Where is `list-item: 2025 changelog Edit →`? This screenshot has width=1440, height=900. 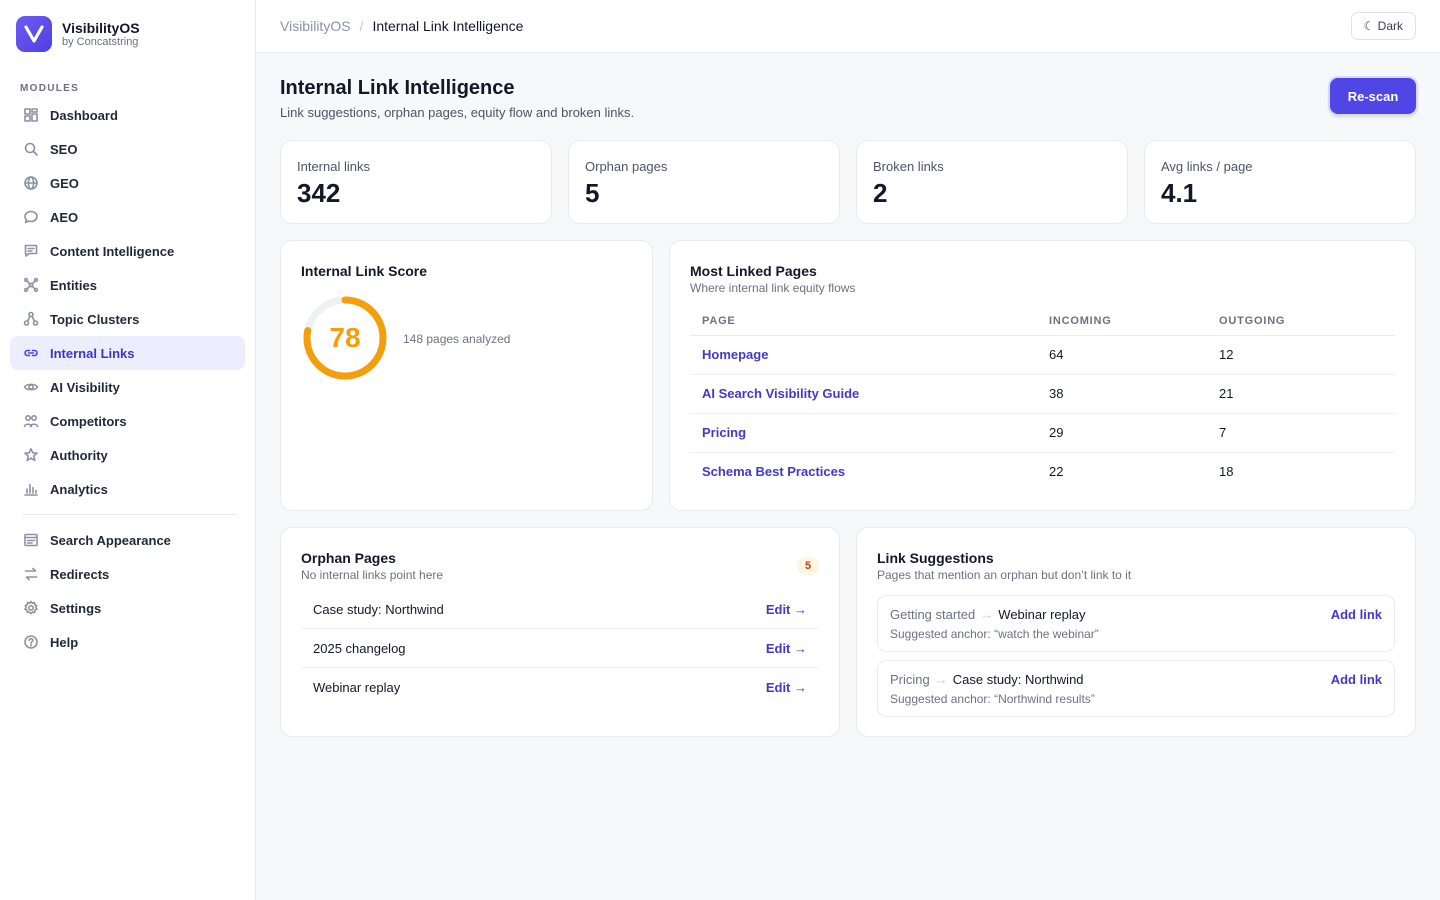
list-item: 2025 changelog Edit → is located at coordinates (560, 648).